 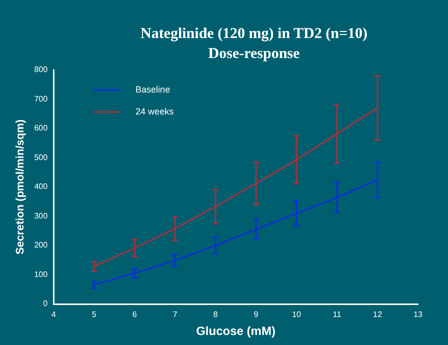 I want to click on chart-title: Nateglinide (120 mg) in TD2 (n=10), so click(x=254, y=34).